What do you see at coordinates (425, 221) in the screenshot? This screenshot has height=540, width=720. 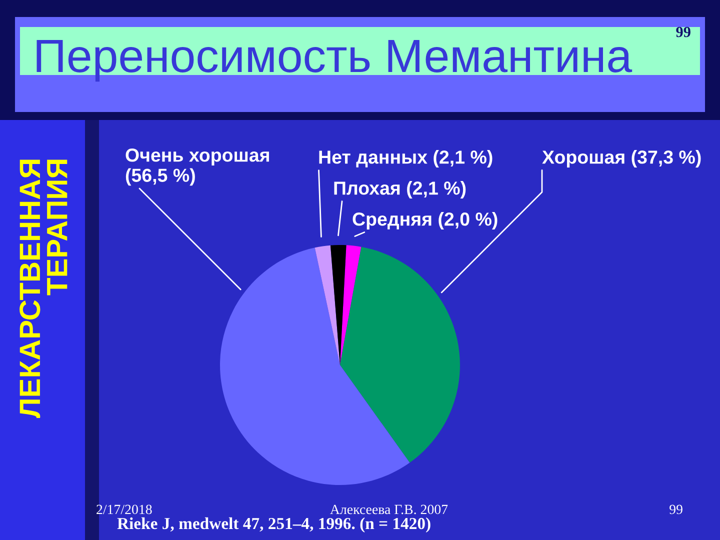 I see `slice-label: Средняя (2,0 %)` at bounding box center [425, 221].